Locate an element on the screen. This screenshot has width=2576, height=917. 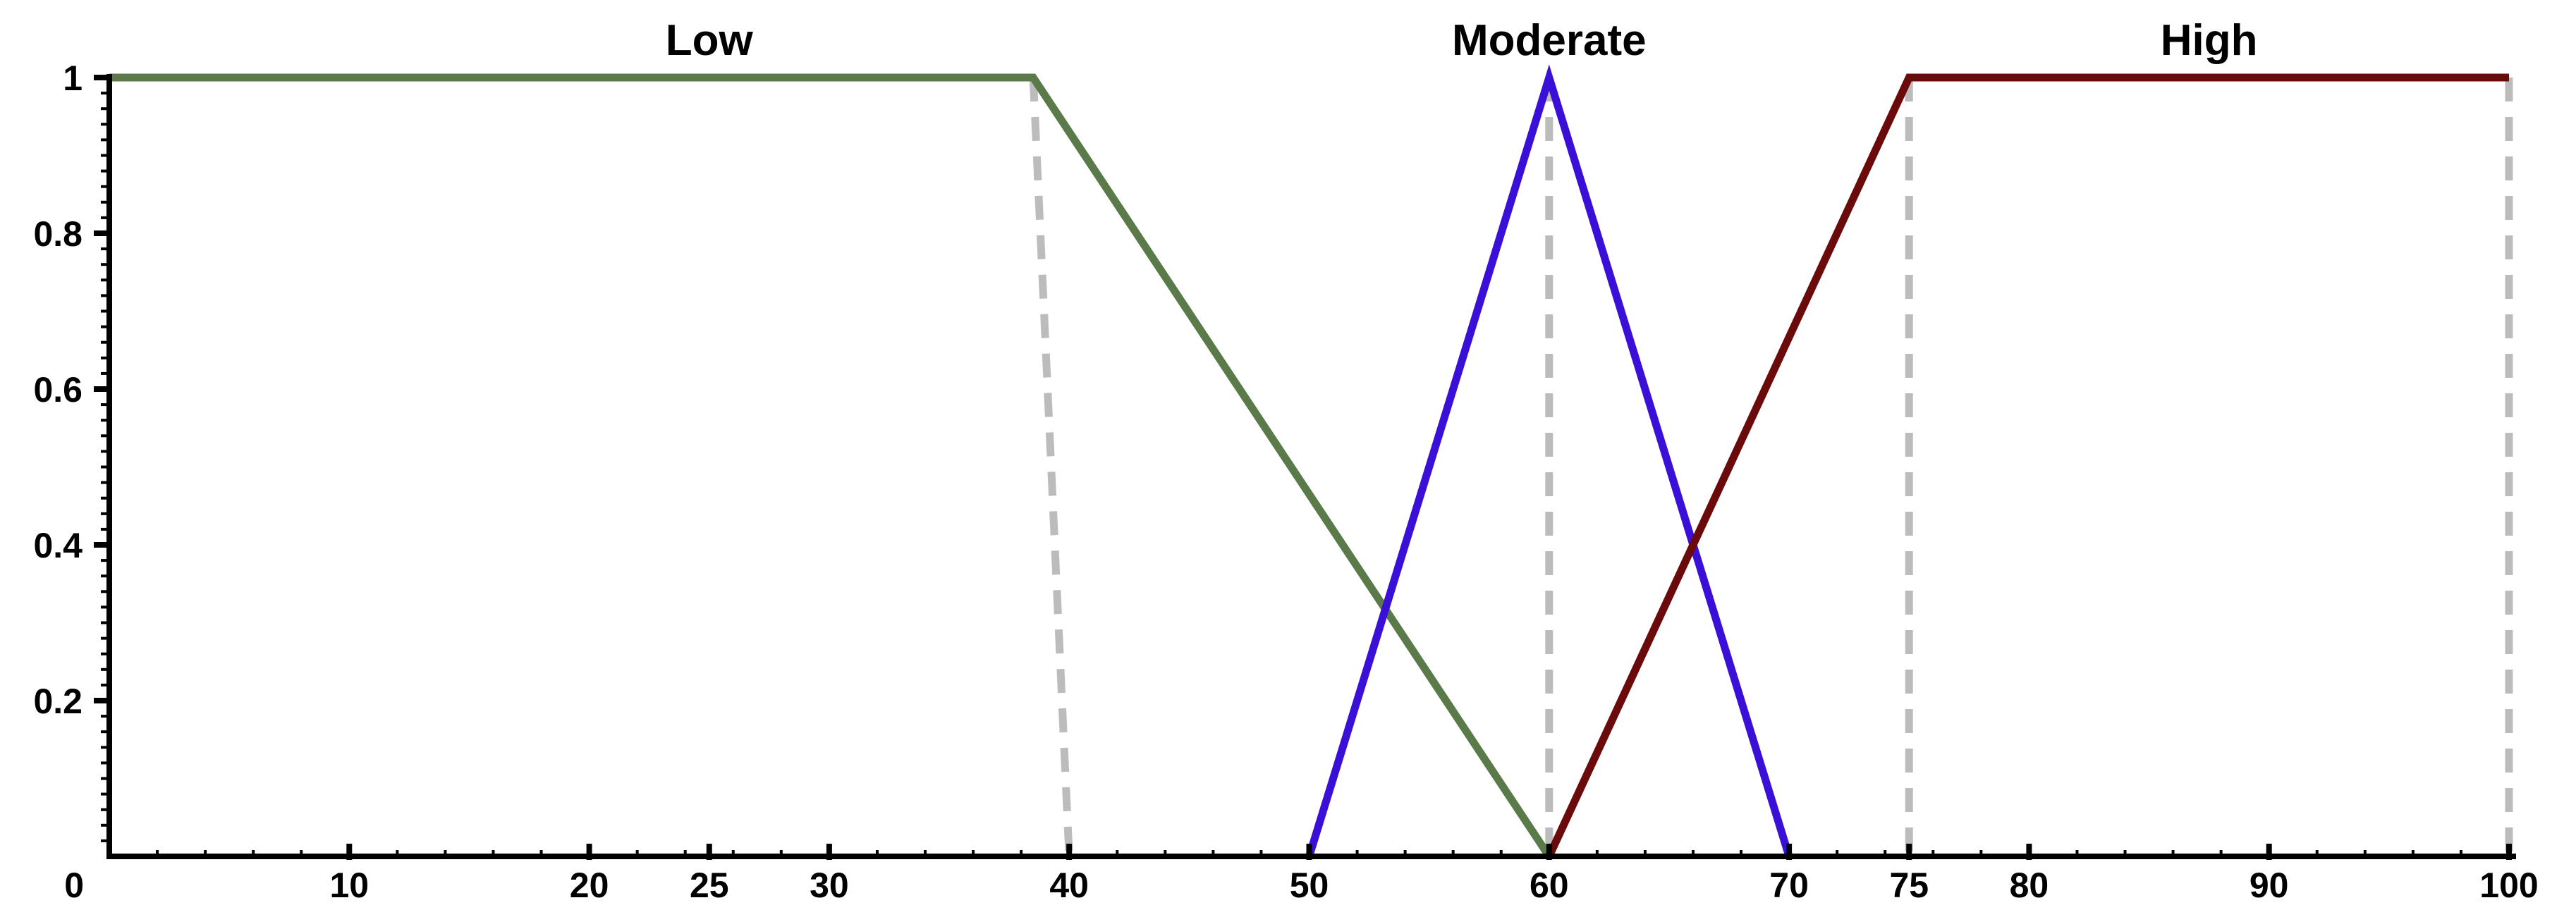
series-labels: Low Moderate High is located at coordinates (1462, 40).